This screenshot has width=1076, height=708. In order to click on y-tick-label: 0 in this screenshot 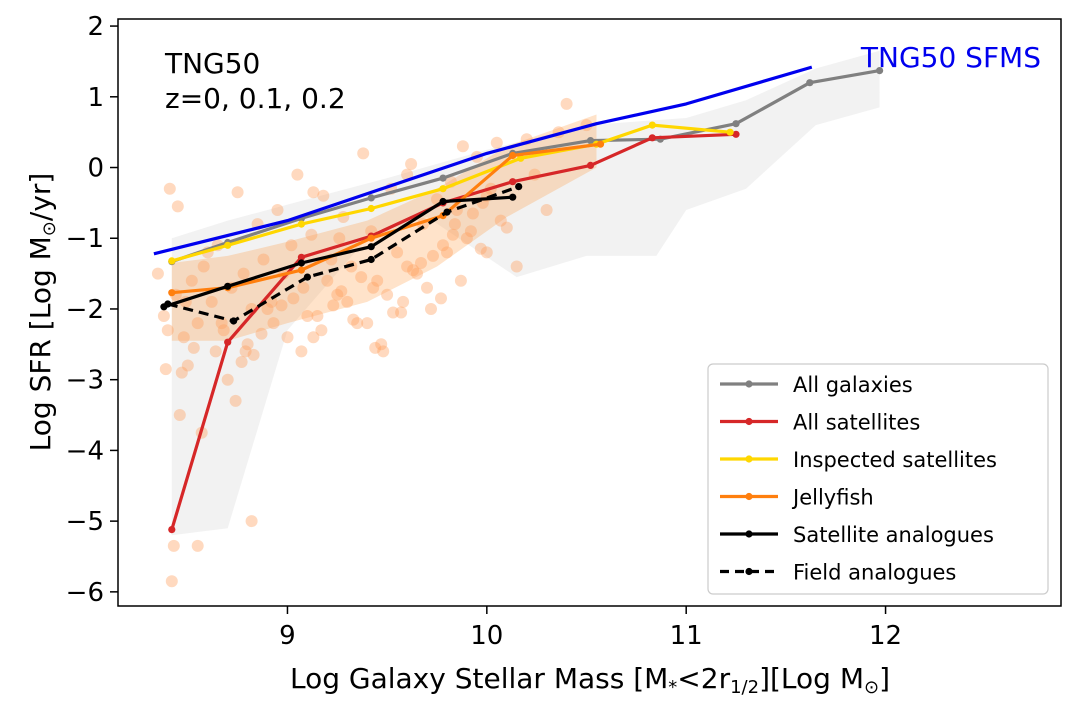, I will do `click(95, 169)`.